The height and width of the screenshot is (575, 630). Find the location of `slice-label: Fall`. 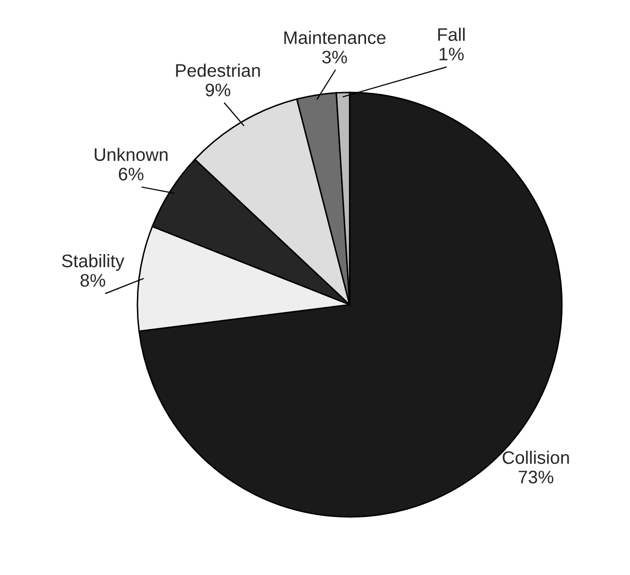

slice-label: Fall is located at coordinates (451, 34).